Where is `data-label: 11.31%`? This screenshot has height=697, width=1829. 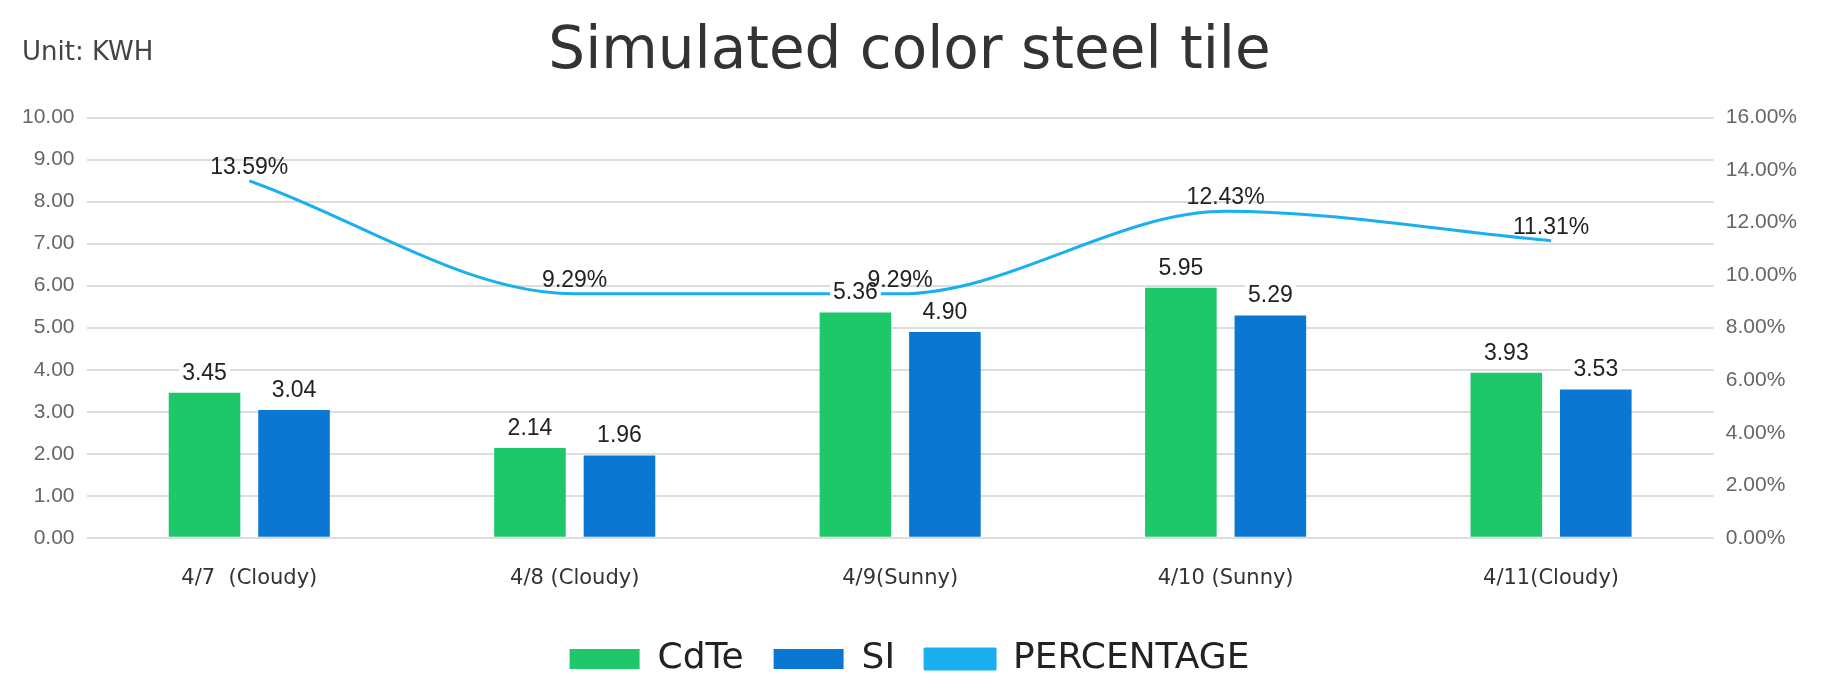
data-label: 11.31% is located at coordinates (1551, 225).